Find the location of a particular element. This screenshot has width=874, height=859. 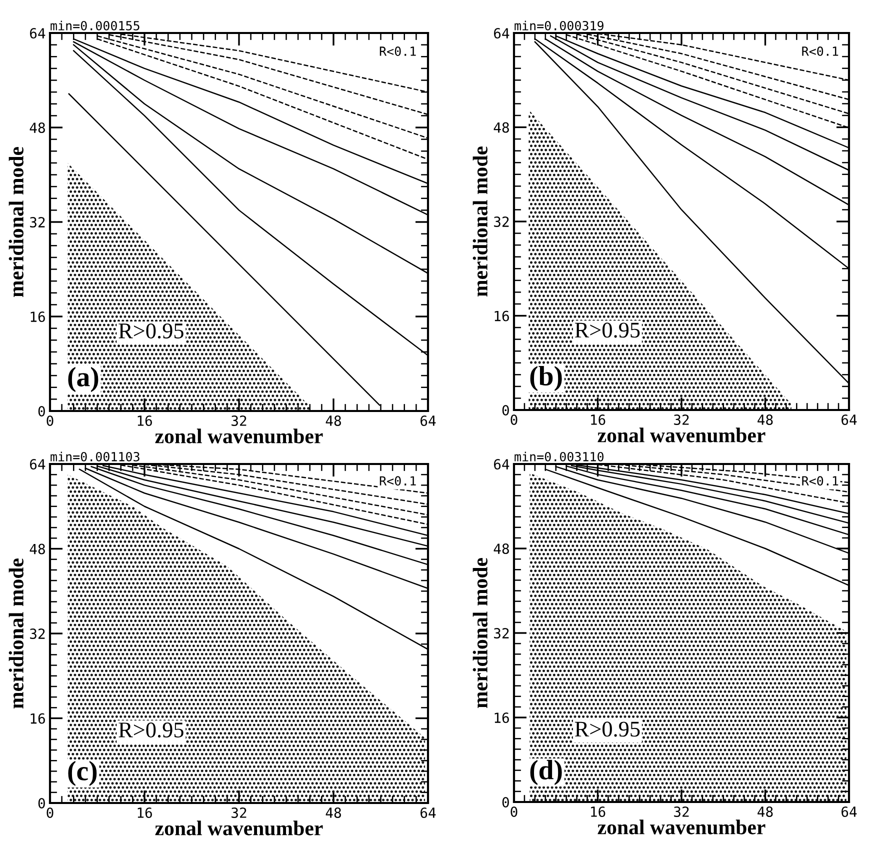

chart-title: min=0.001103 is located at coordinates (95, 457).